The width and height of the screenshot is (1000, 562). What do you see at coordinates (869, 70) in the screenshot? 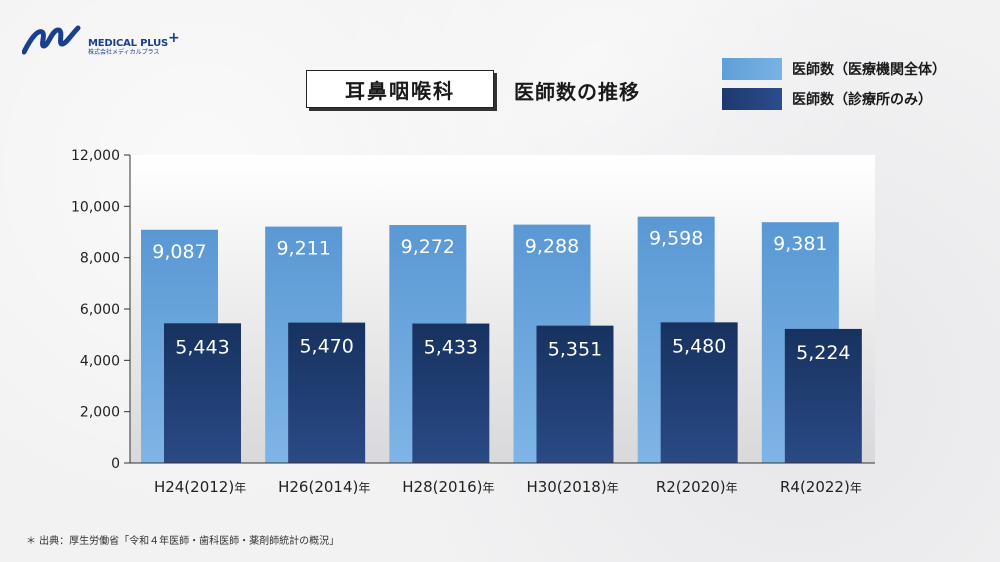
I see `legend-label-all: 医師数（医療機関全体）` at bounding box center [869, 70].